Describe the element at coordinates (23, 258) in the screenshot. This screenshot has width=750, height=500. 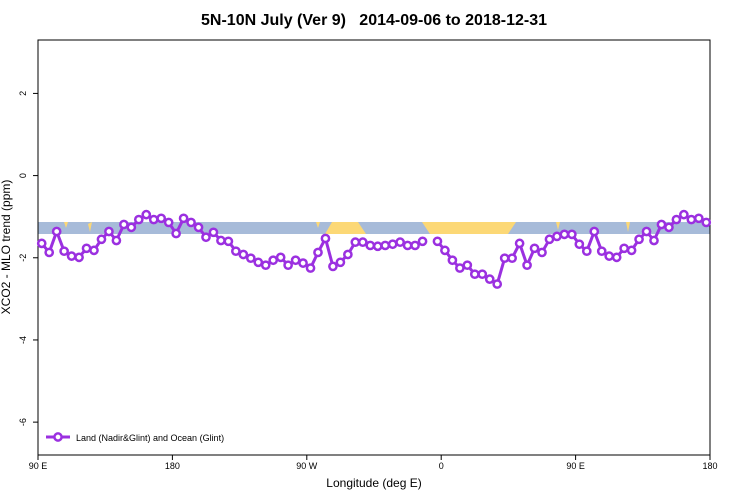
I see `y-tick-label: -2` at that location.